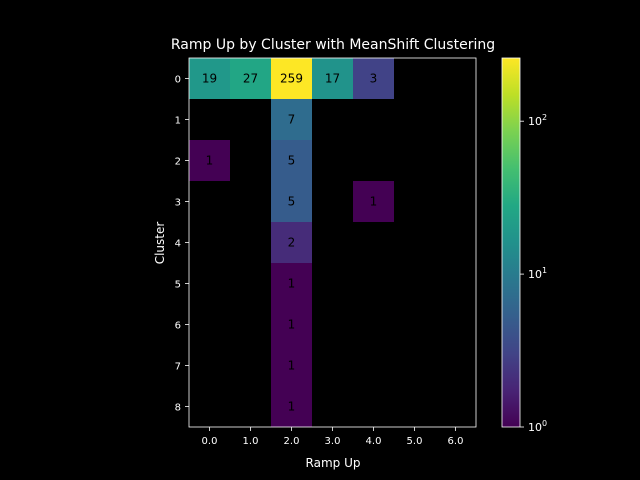 This screenshot has height=480, width=640. What do you see at coordinates (178, 326) in the screenshot?
I see `y-tick-label: 6` at bounding box center [178, 326].